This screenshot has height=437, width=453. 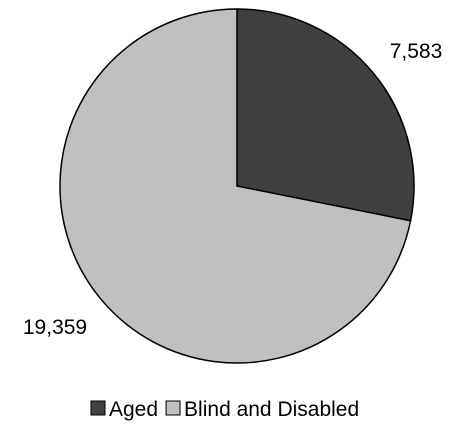 I want to click on legend: Aged Blind and Disabled, so click(x=224, y=409).